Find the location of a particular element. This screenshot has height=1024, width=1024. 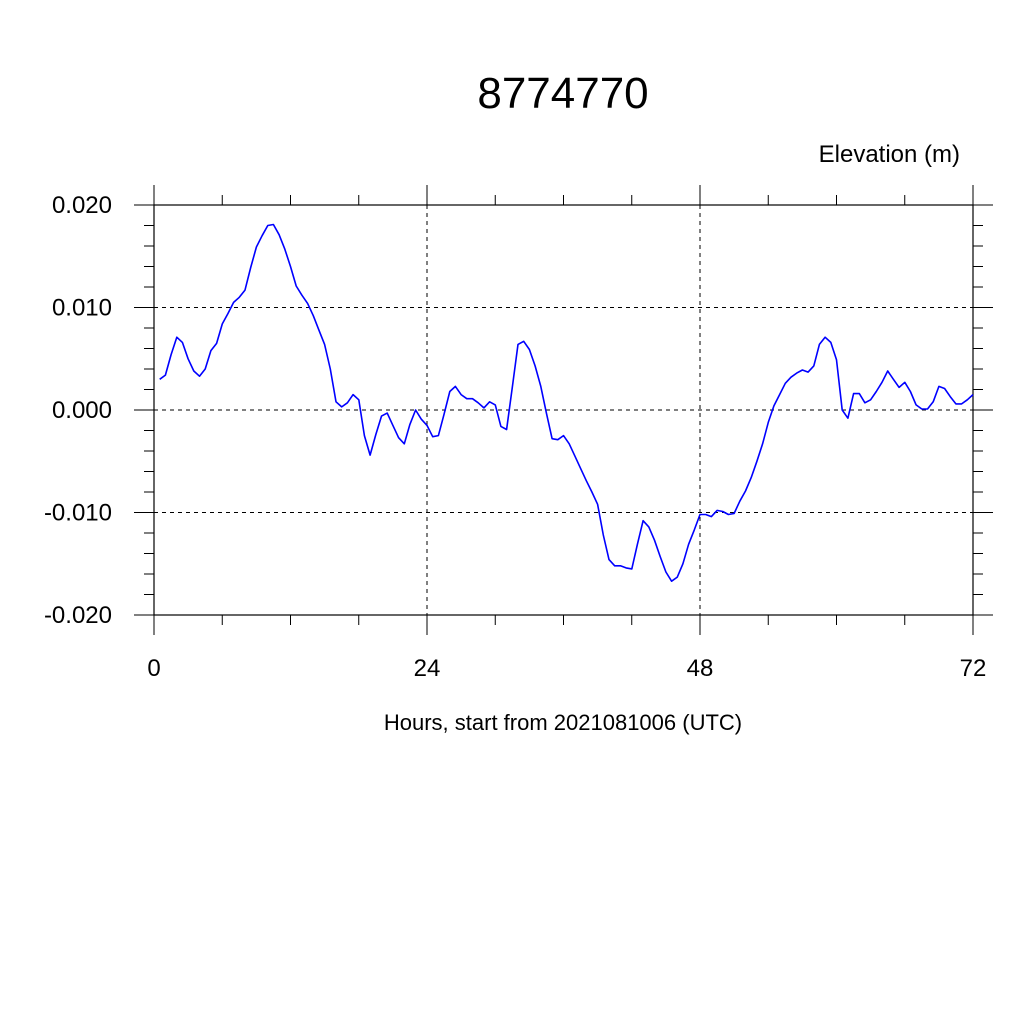

chart-title: 8774770 is located at coordinates (562, 93).